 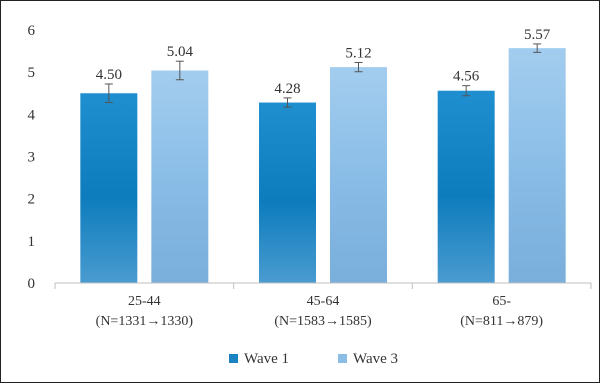 I want to click on y-tick-label: 1, so click(x=32, y=242).